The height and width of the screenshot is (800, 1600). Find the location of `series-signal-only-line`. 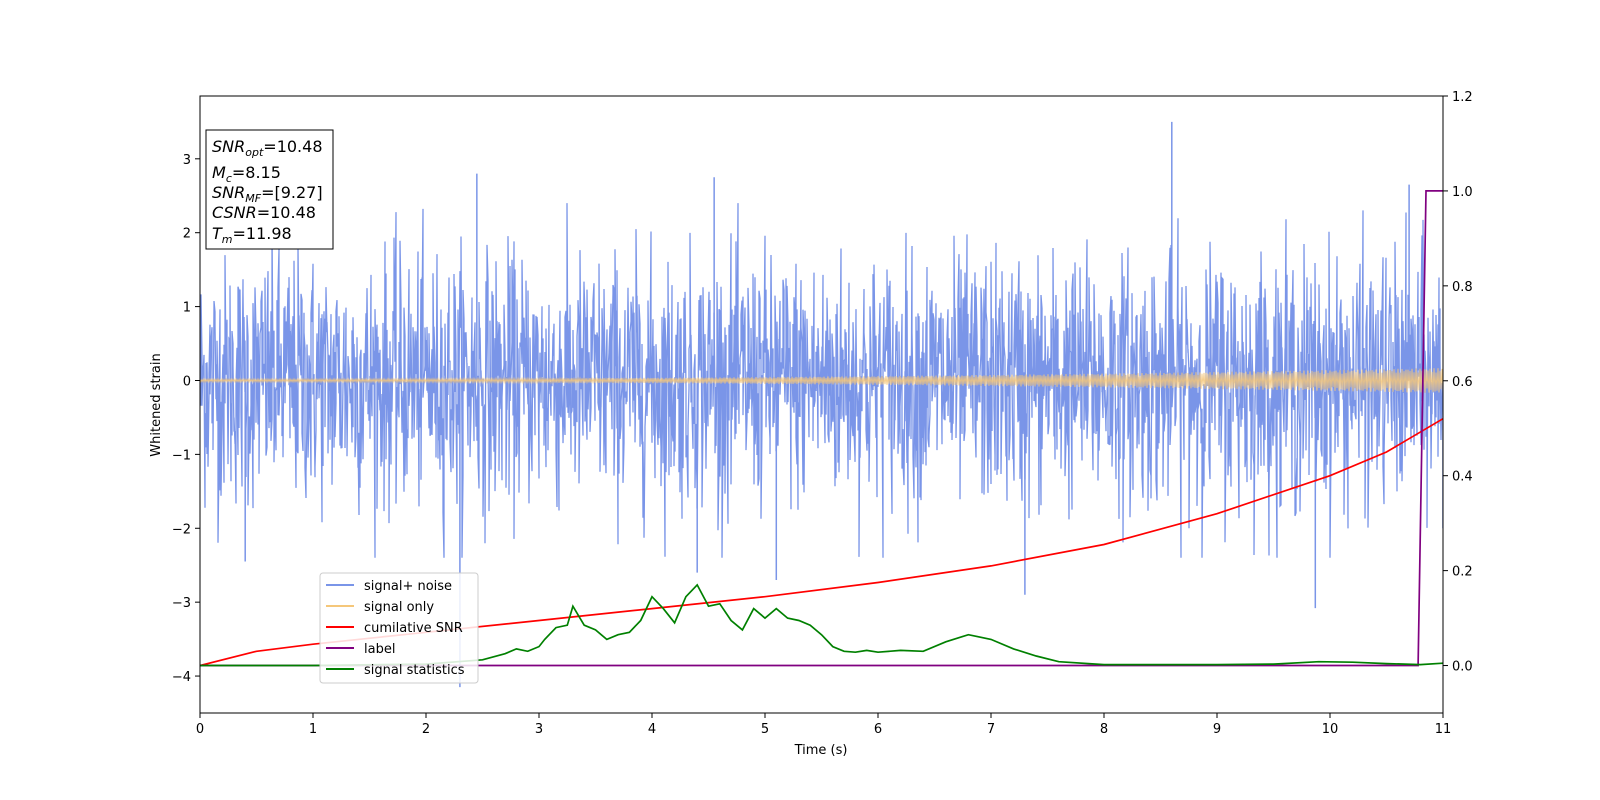

series-signal-only-line is located at coordinates (821, 381).